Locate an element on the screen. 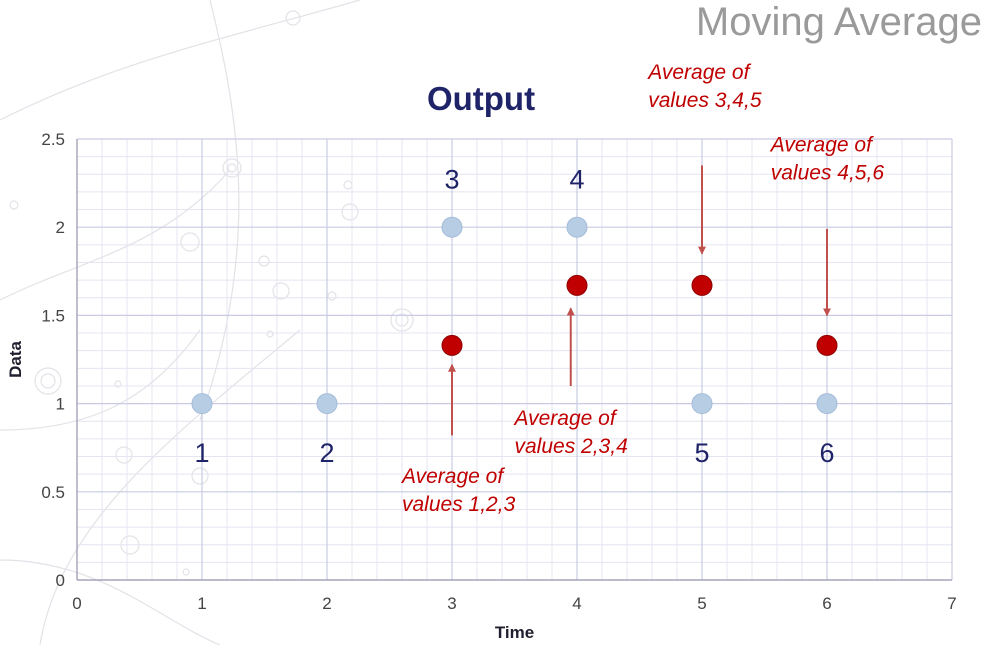 This screenshot has width=996, height=645. y-tick-label: 0 is located at coordinates (60, 580).